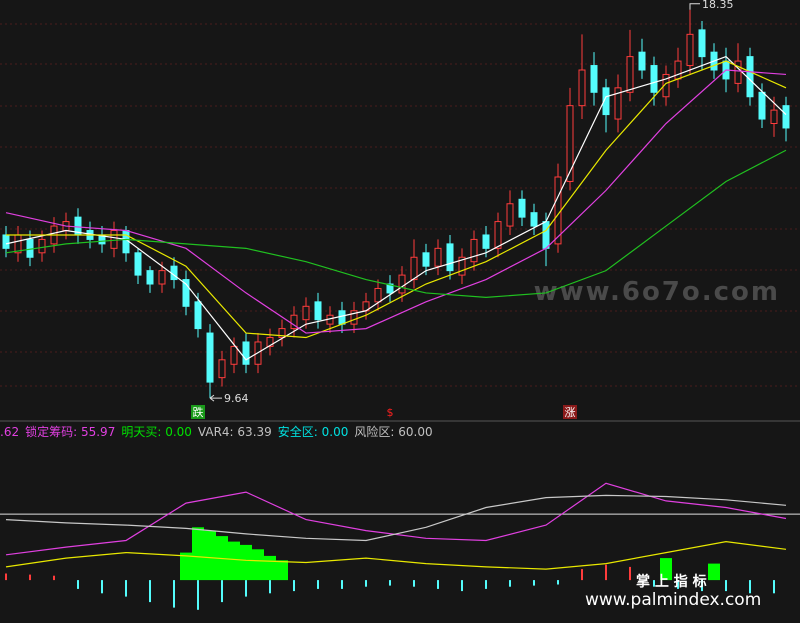  I want to click on watermark-brand: 掌 上 指 标, so click(671, 581).